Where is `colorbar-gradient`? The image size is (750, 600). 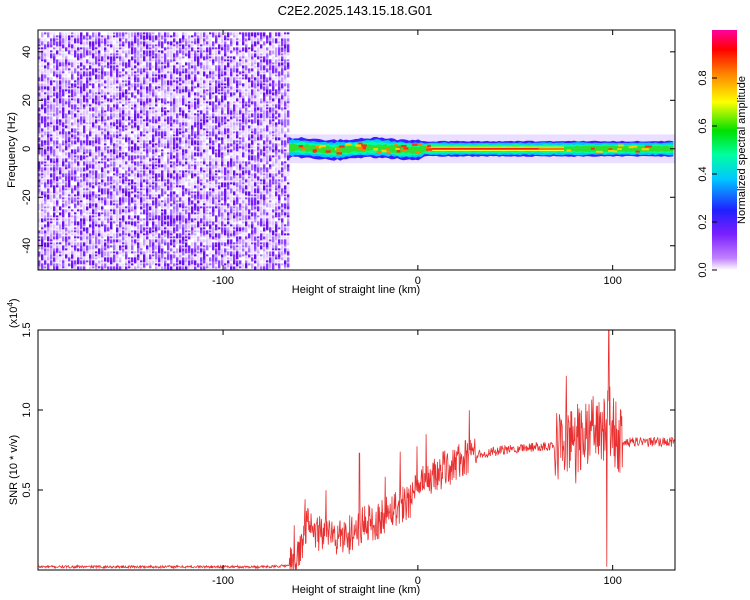
colorbar-gradient is located at coordinates (724, 150).